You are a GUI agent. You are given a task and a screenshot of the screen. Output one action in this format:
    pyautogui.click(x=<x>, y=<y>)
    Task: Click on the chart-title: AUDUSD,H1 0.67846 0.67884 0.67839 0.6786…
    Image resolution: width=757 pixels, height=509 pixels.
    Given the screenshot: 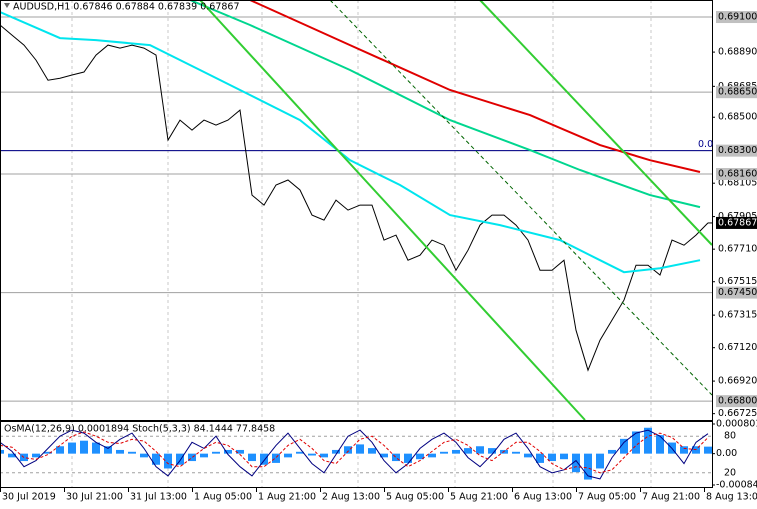 What is the action you would take?
    pyautogui.click(x=126, y=7)
    